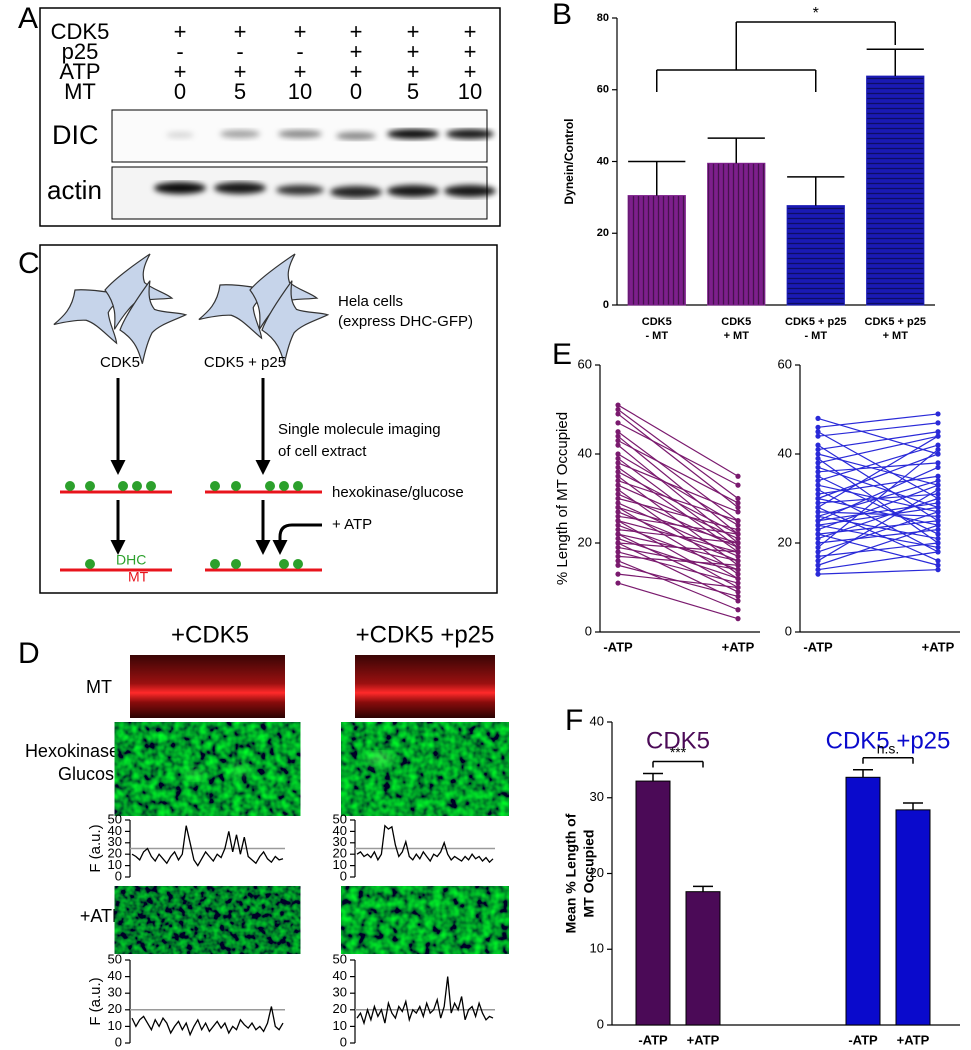 The width and height of the screenshot is (971, 1050). I want to click on cell: 0, so click(180, 91).